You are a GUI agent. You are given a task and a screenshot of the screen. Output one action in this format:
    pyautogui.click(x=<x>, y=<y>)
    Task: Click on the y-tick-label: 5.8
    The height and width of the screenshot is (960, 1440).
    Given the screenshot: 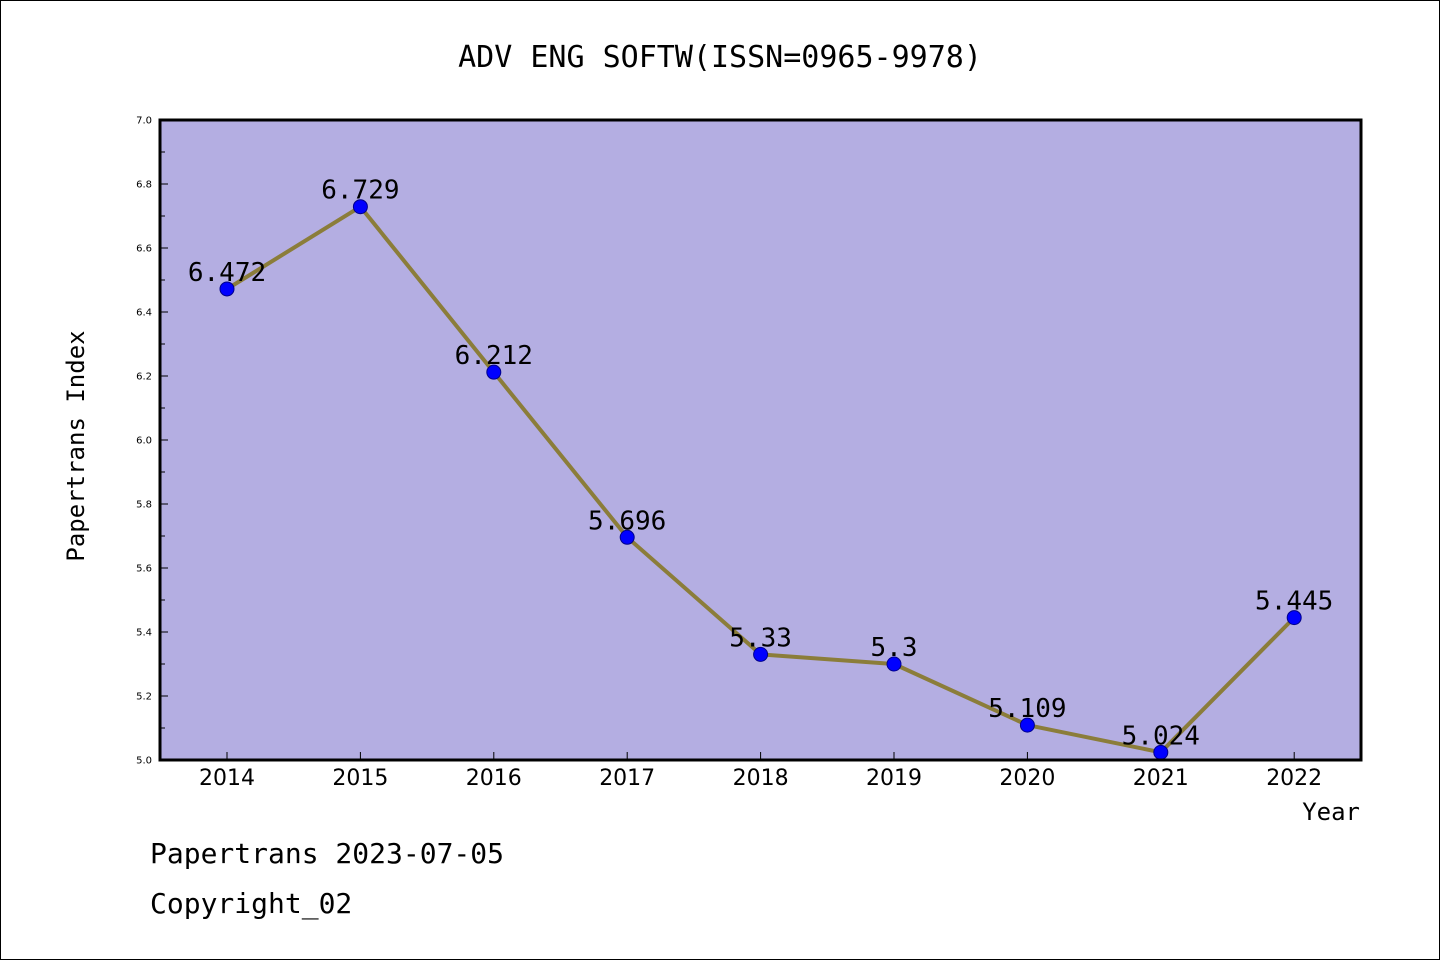 What is the action you would take?
    pyautogui.click(x=144, y=505)
    